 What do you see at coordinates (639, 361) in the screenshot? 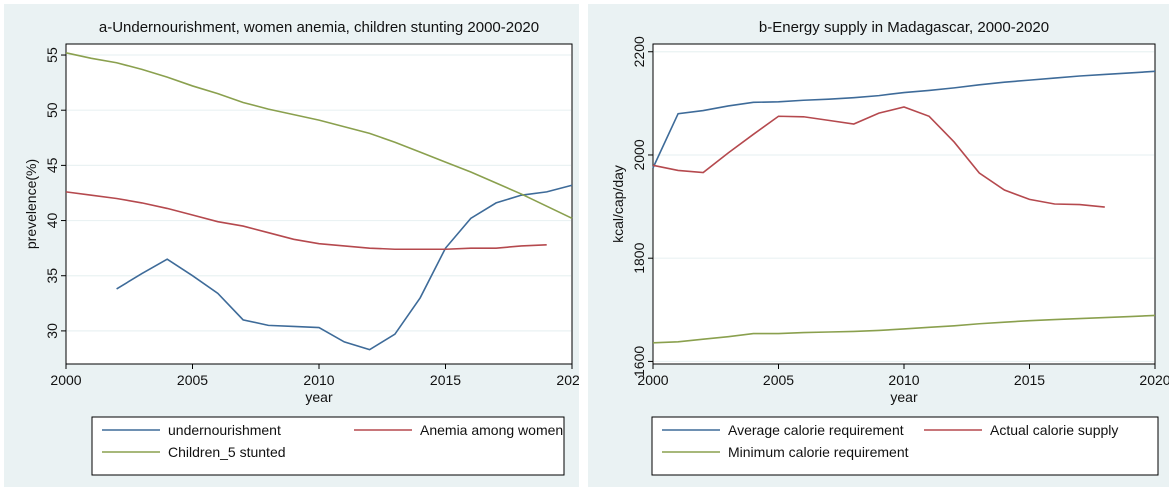
I see `y-tick-label: 1600` at bounding box center [639, 361].